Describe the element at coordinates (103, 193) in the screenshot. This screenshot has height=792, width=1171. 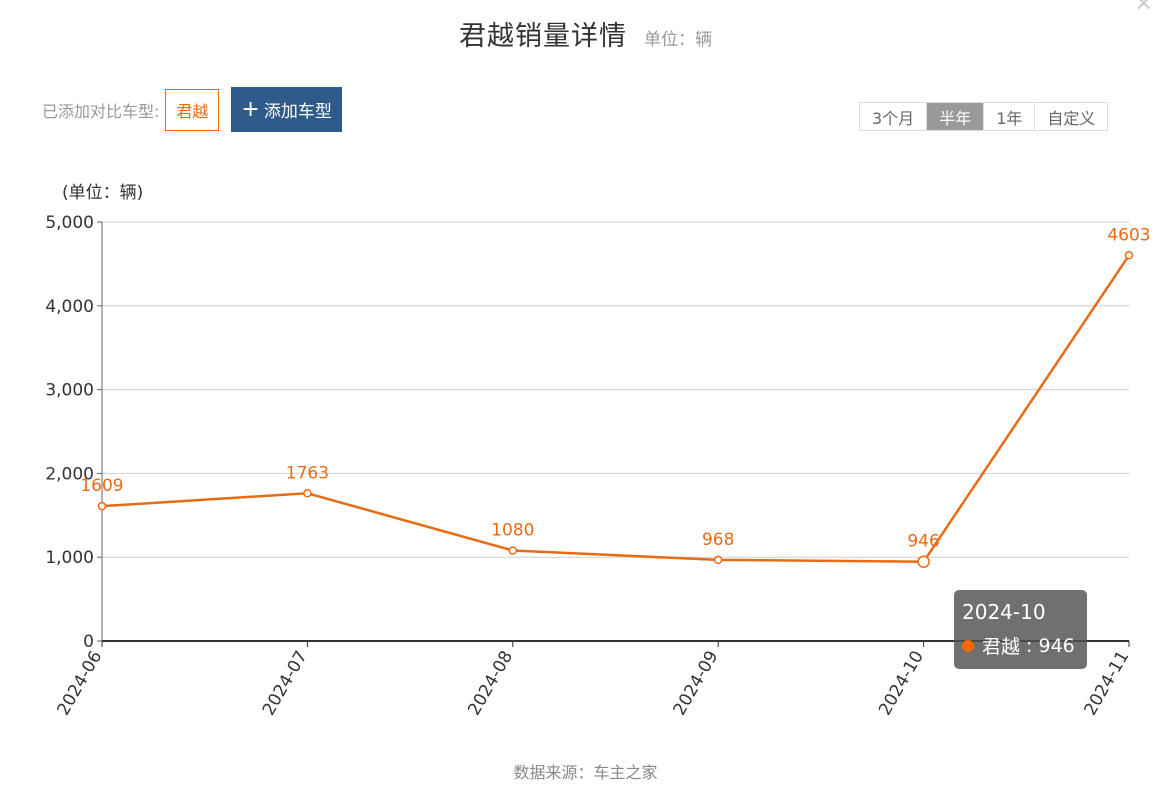
I see `y-axis-unit-label: (单位：辆)` at that location.